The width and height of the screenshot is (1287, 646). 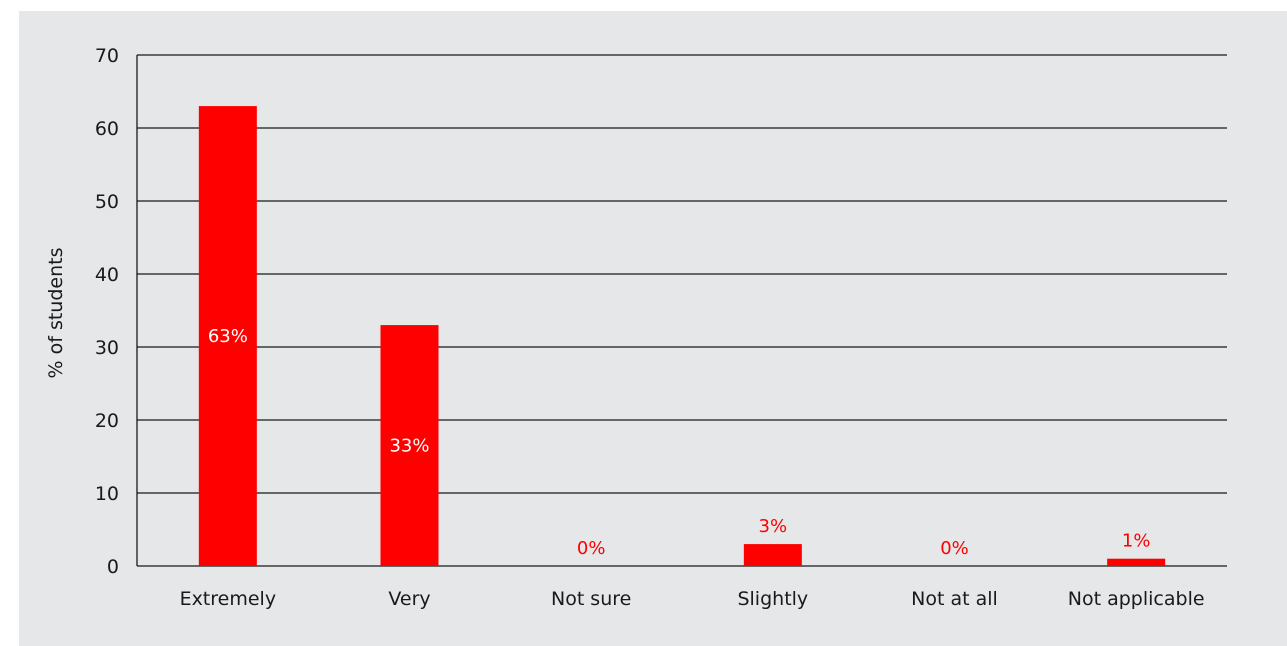 What do you see at coordinates (107, 129) in the screenshot?
I see `y-tick-label: 60` at bounding box center [107, 129].